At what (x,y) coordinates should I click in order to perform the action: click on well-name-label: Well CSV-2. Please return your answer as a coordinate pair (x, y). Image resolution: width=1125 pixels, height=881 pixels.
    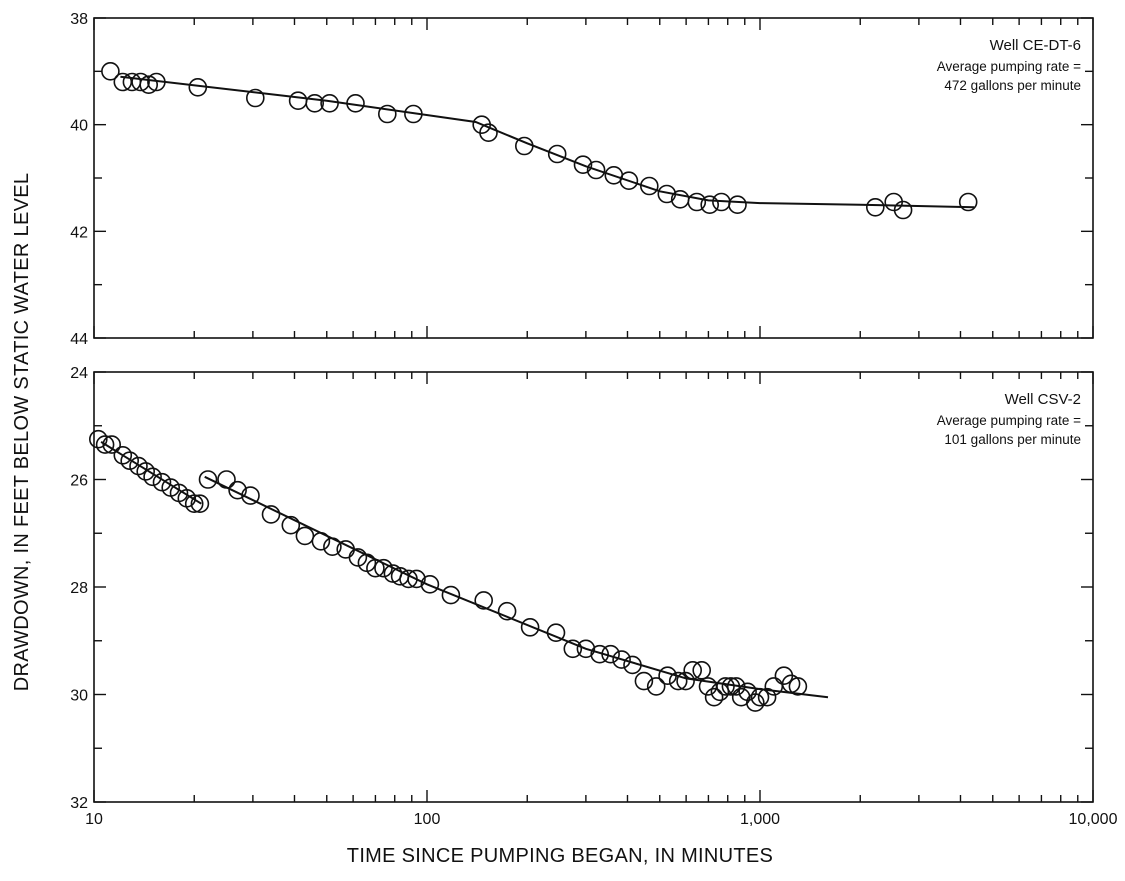
    Looking at the image, I should click on (1043, 399).